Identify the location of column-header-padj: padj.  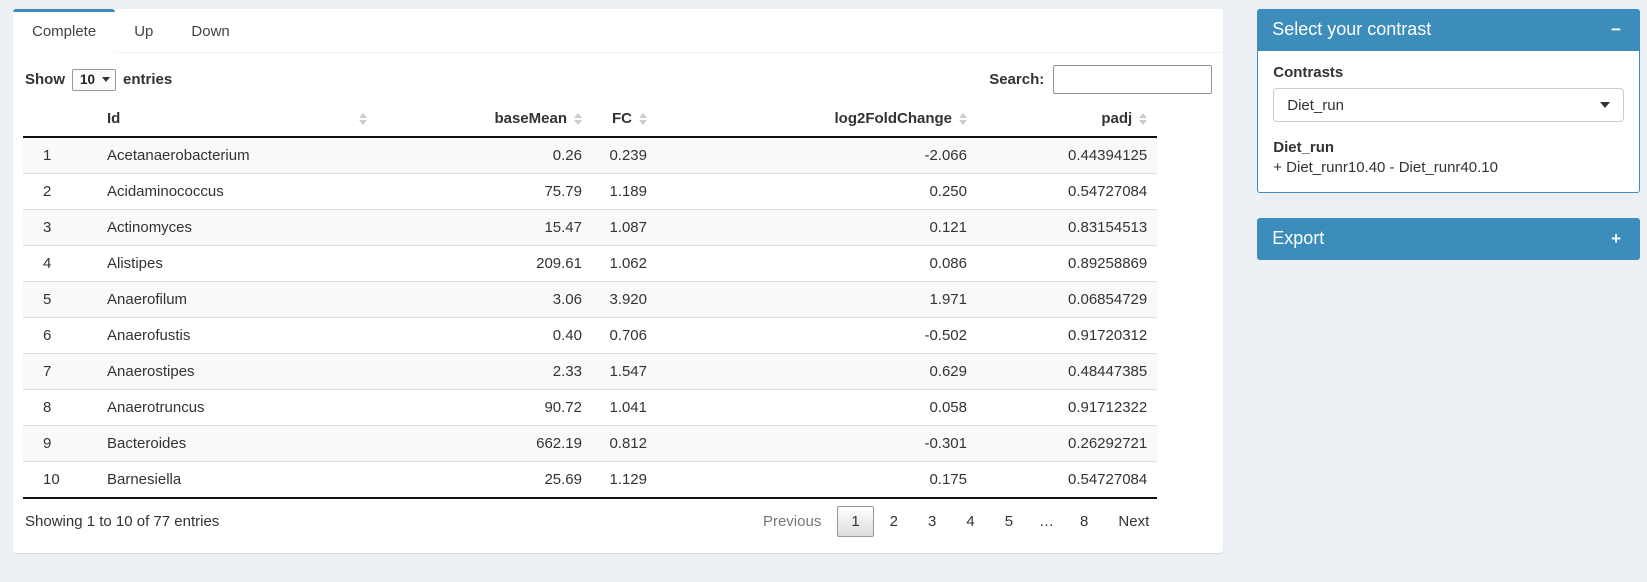
(1067, 120).